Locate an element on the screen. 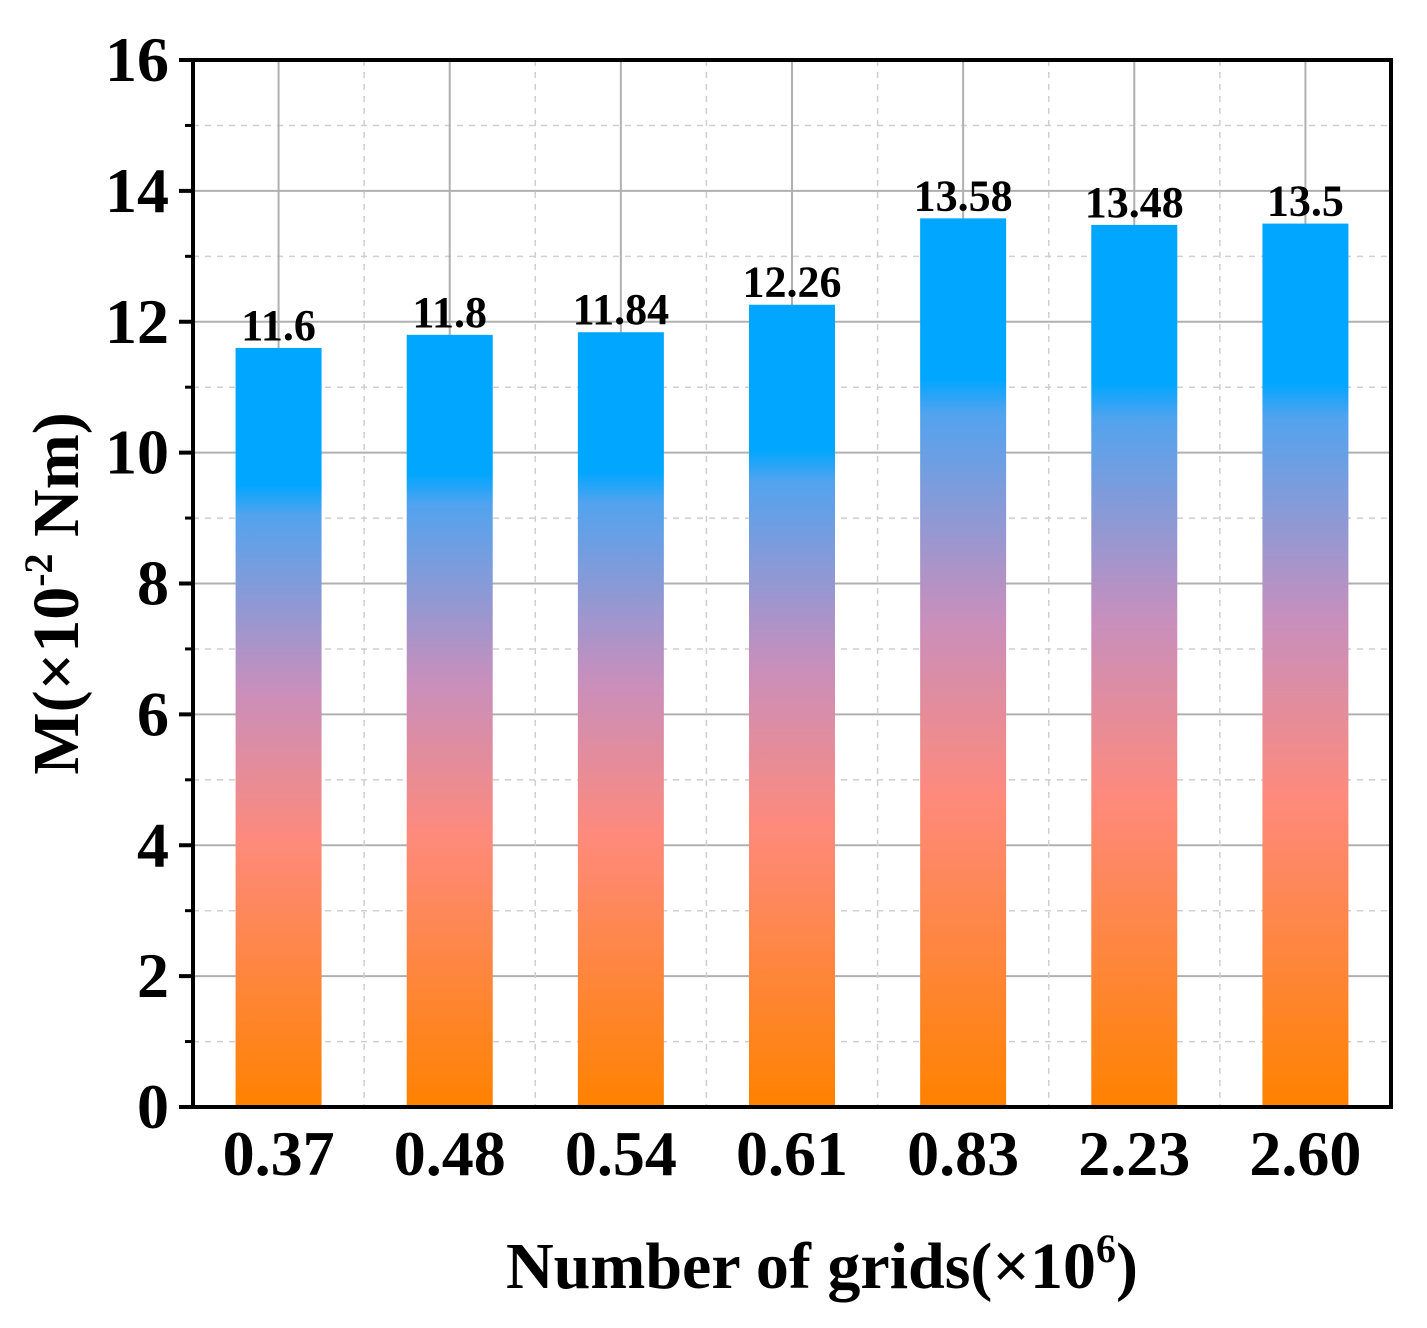 The image size is (1427, 1328). y-tick-label: 8 is located at coordinates (153, 583).